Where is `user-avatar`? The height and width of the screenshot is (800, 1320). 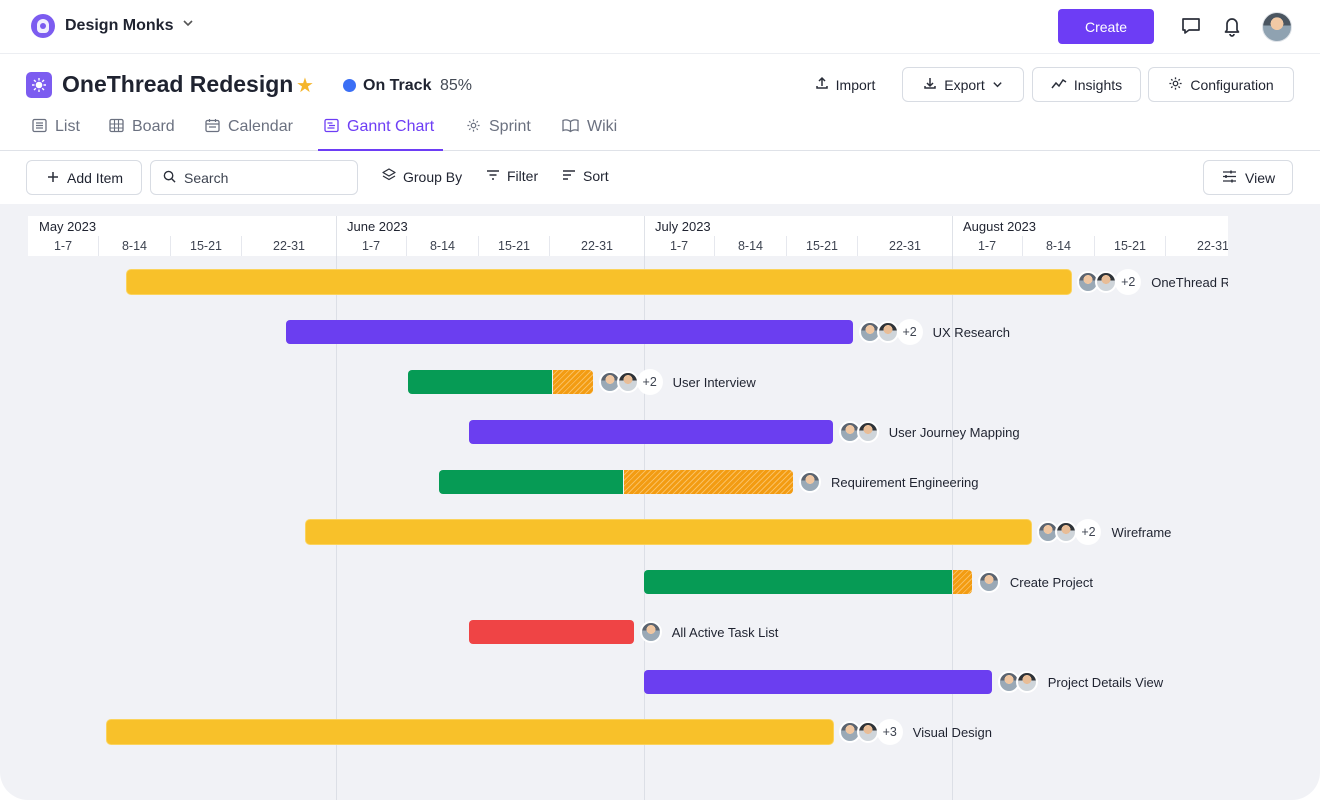 user-avatar is located at coordinates (1277, 27).